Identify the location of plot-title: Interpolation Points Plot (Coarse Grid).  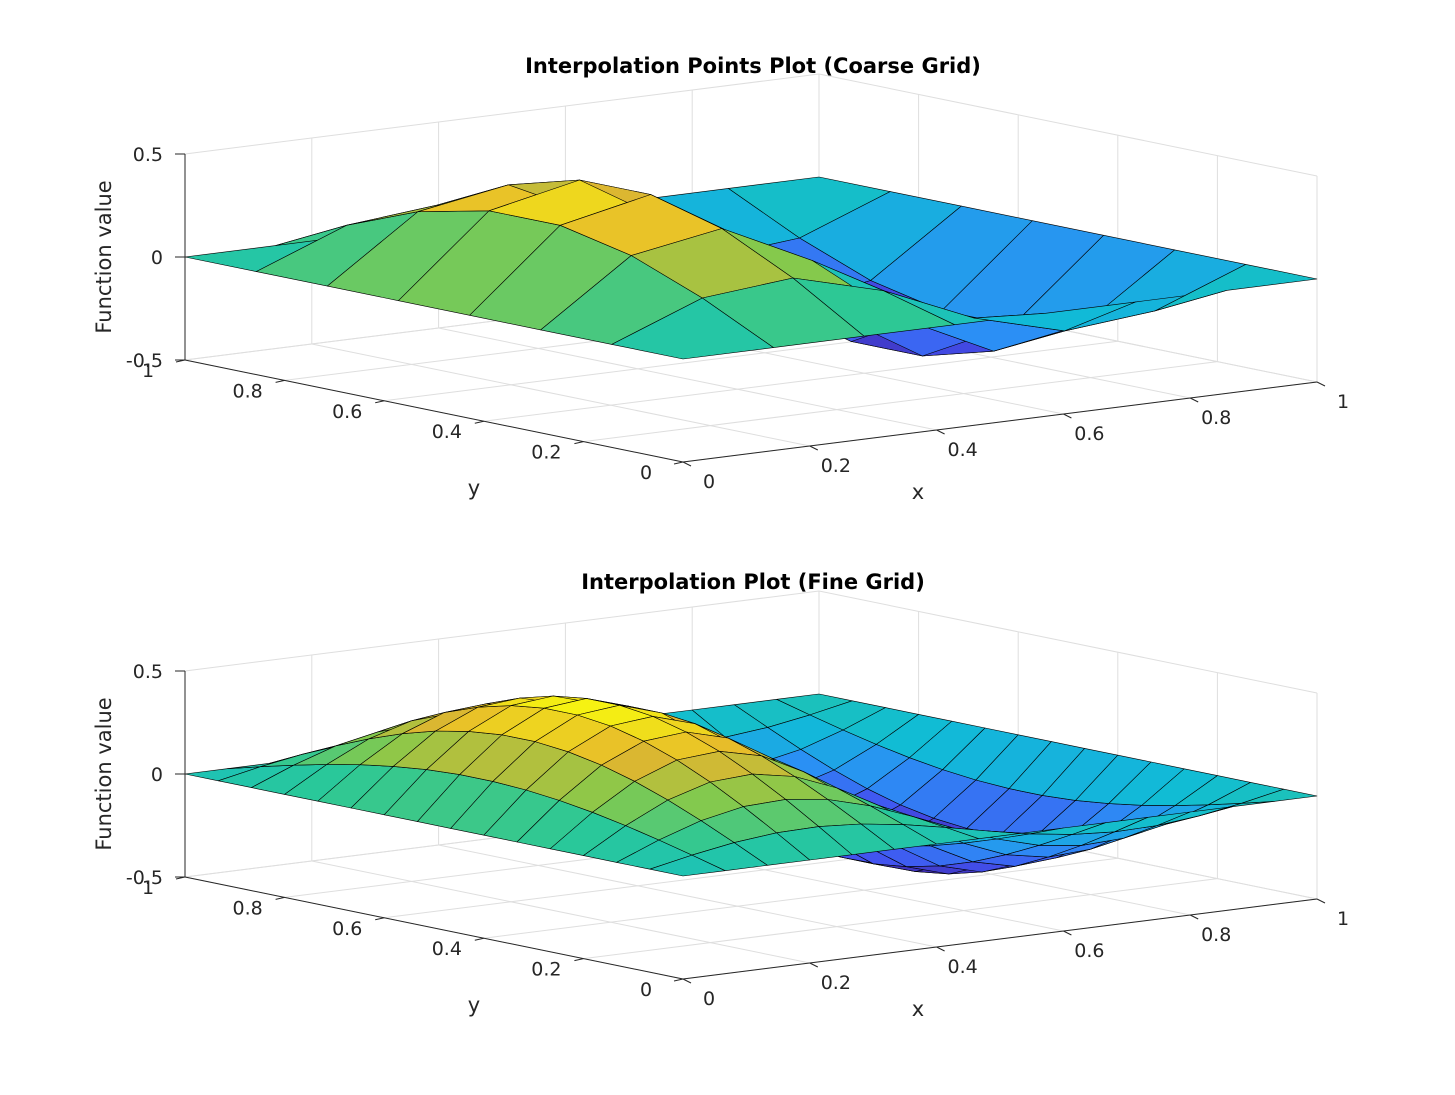
(753, 66).